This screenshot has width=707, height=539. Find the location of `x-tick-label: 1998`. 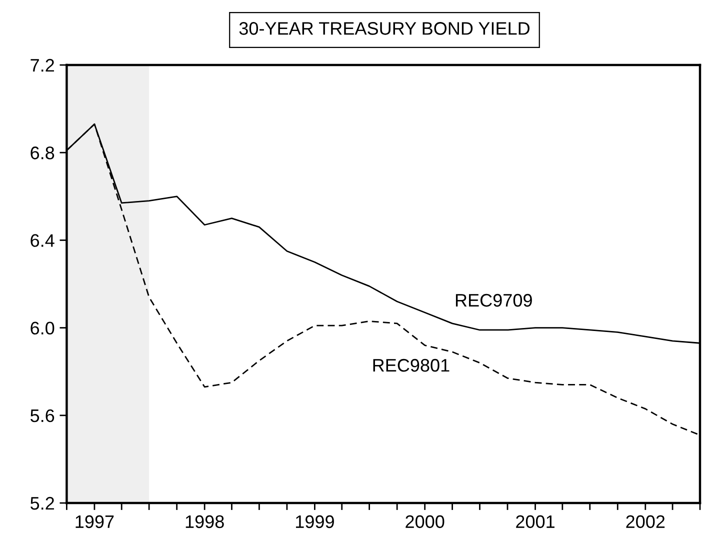

x-tick-label: 1998 is located at coordinates (205, 521).